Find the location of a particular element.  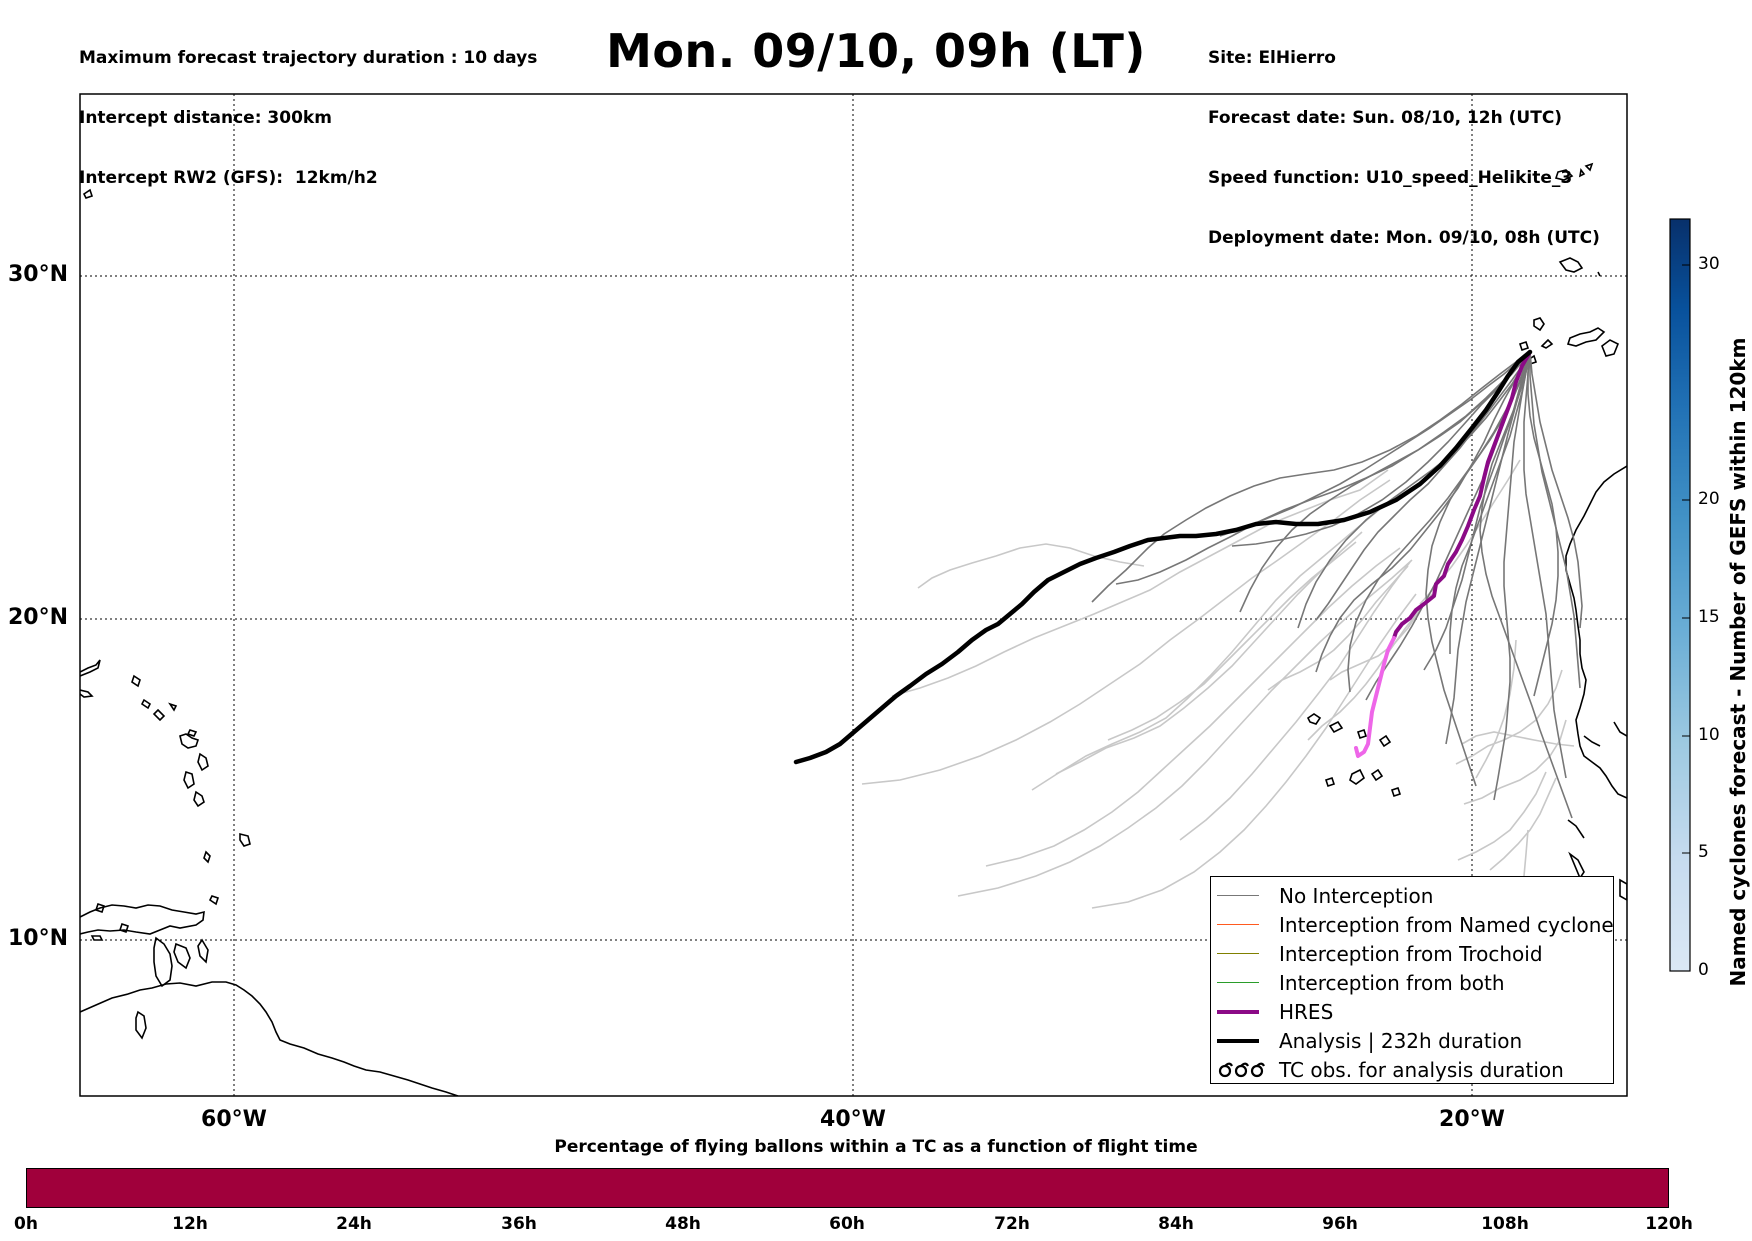

colorbar-gradient is located at coordinates (1680, 595).